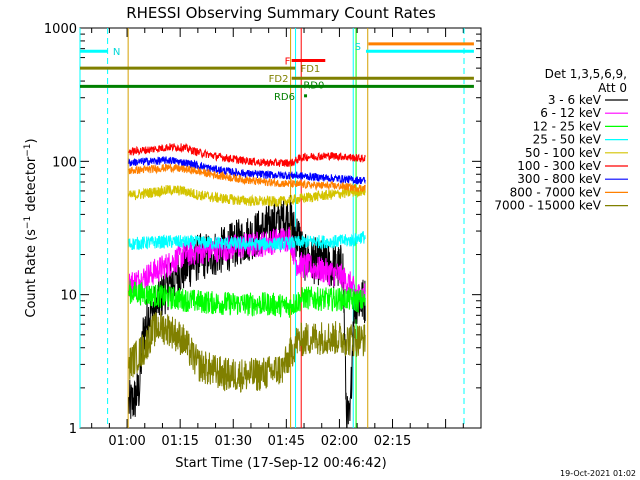  I want to click on chart-title: RHESSI Observing Summary Count Rates, so click(281, 13).